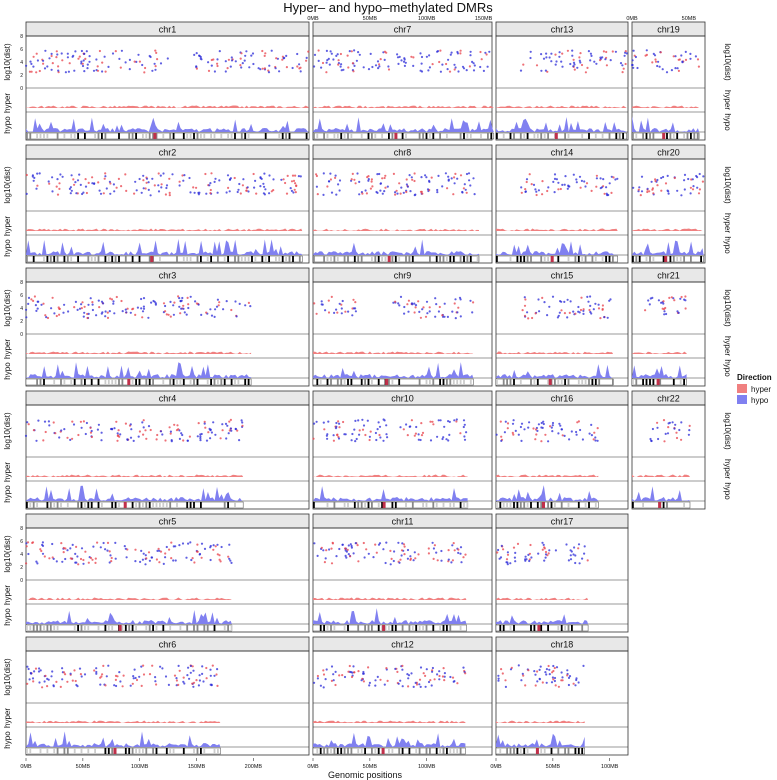 The image size is (777, 780). What do you see at coordinates (168, 399) in the screenshot?
I see `panel-title-chr4: chr4` at bounding box center [168, 399].